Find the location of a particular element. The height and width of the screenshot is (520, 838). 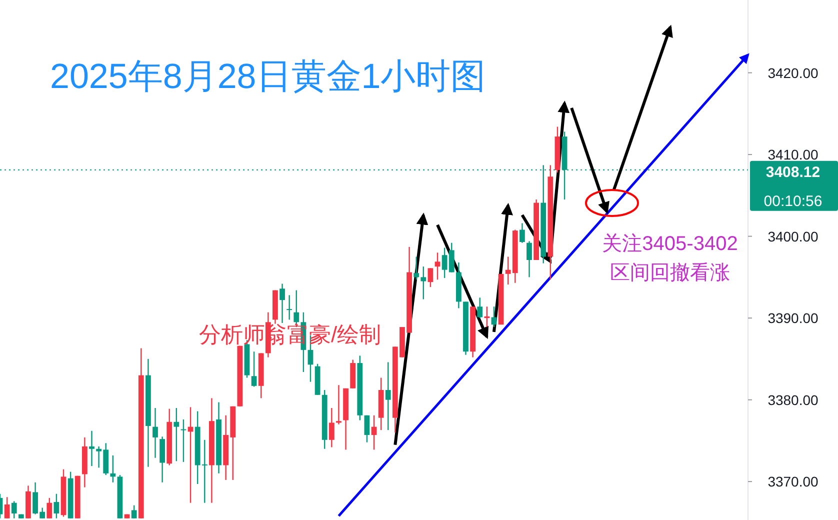

text: 2025年8月28日黄金1小时图 is located at coordinates (268, 76).